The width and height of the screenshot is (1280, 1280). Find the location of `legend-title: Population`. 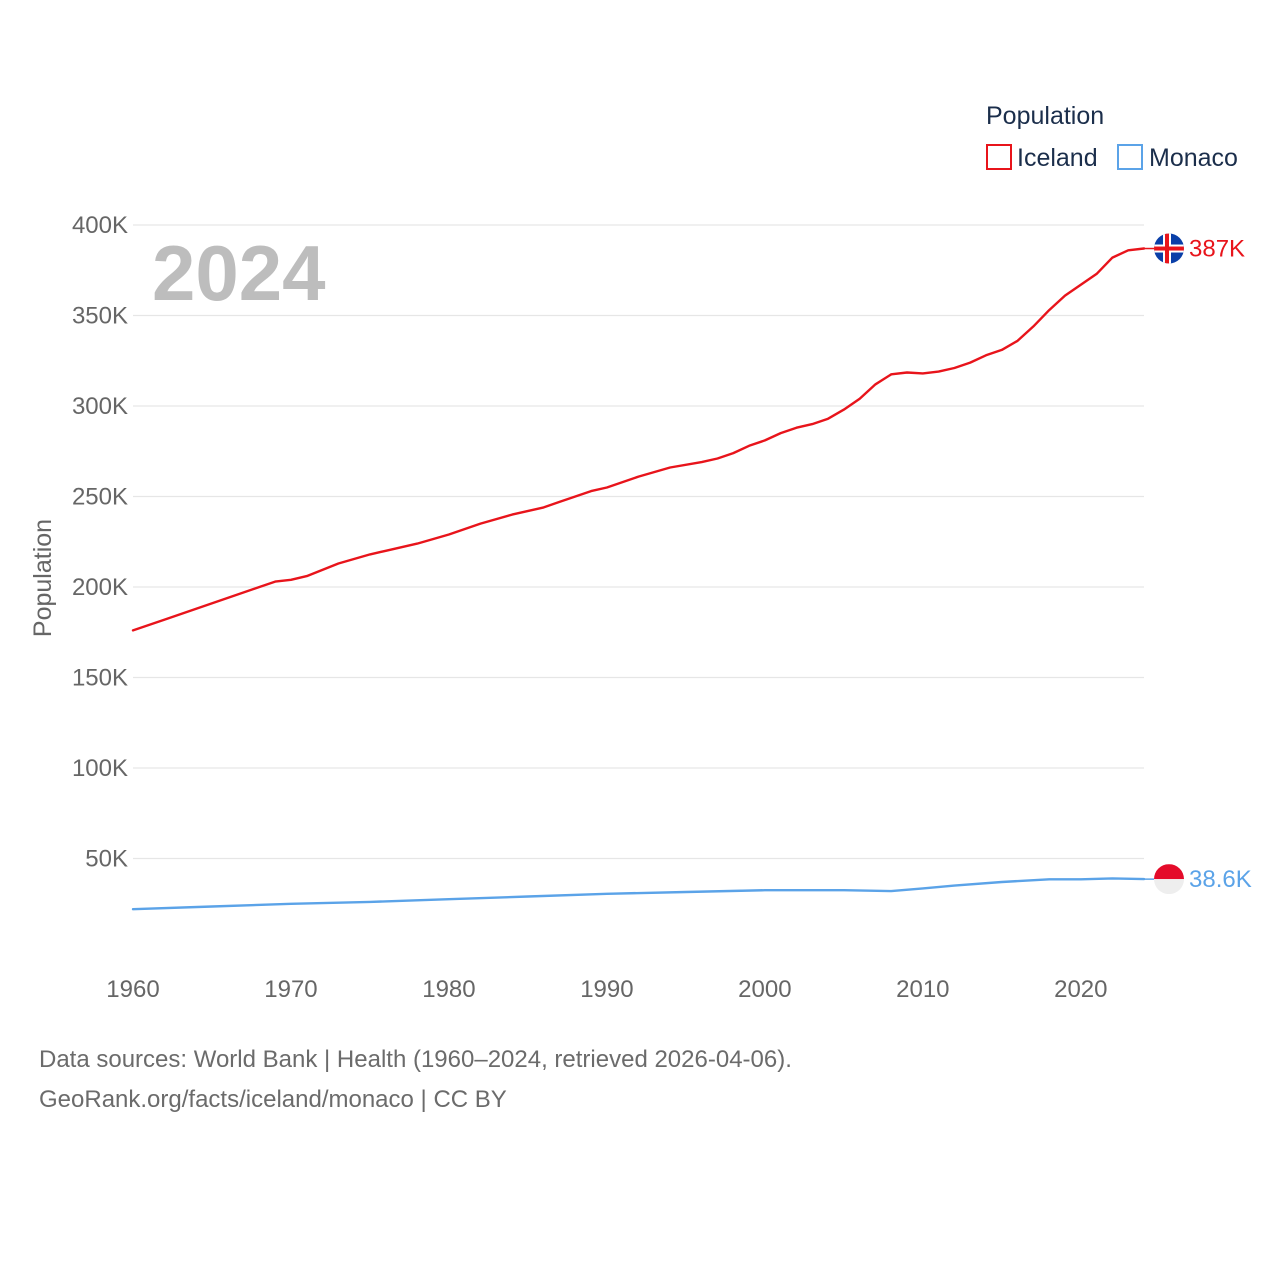

legend-title: Population is located at coordinates (1045, 116).